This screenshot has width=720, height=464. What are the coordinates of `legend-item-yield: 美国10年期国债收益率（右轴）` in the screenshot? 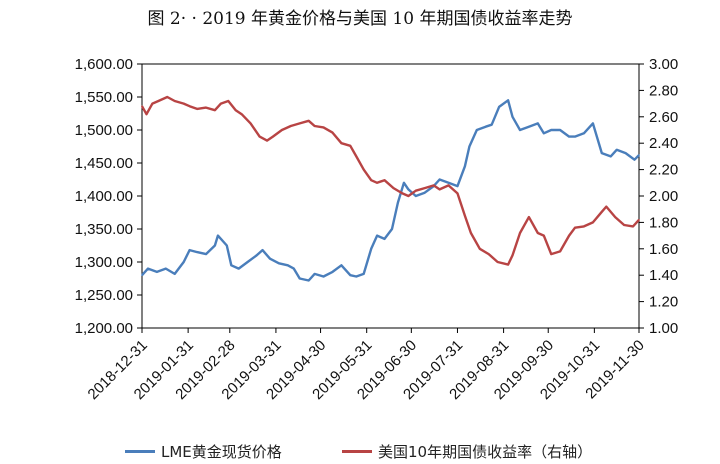 It's located at (467, 451).